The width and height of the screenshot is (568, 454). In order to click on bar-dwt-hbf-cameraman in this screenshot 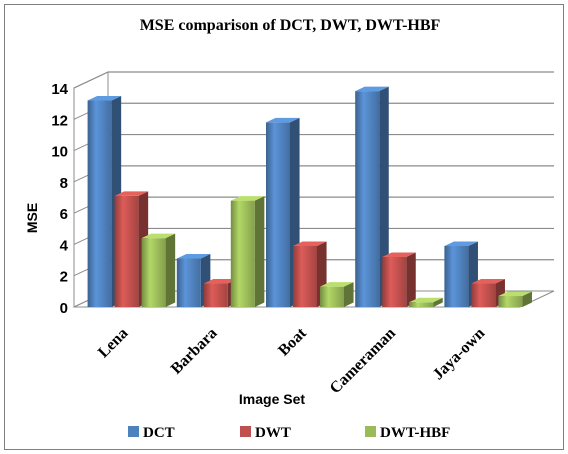, I will do `click(426, 302)`.